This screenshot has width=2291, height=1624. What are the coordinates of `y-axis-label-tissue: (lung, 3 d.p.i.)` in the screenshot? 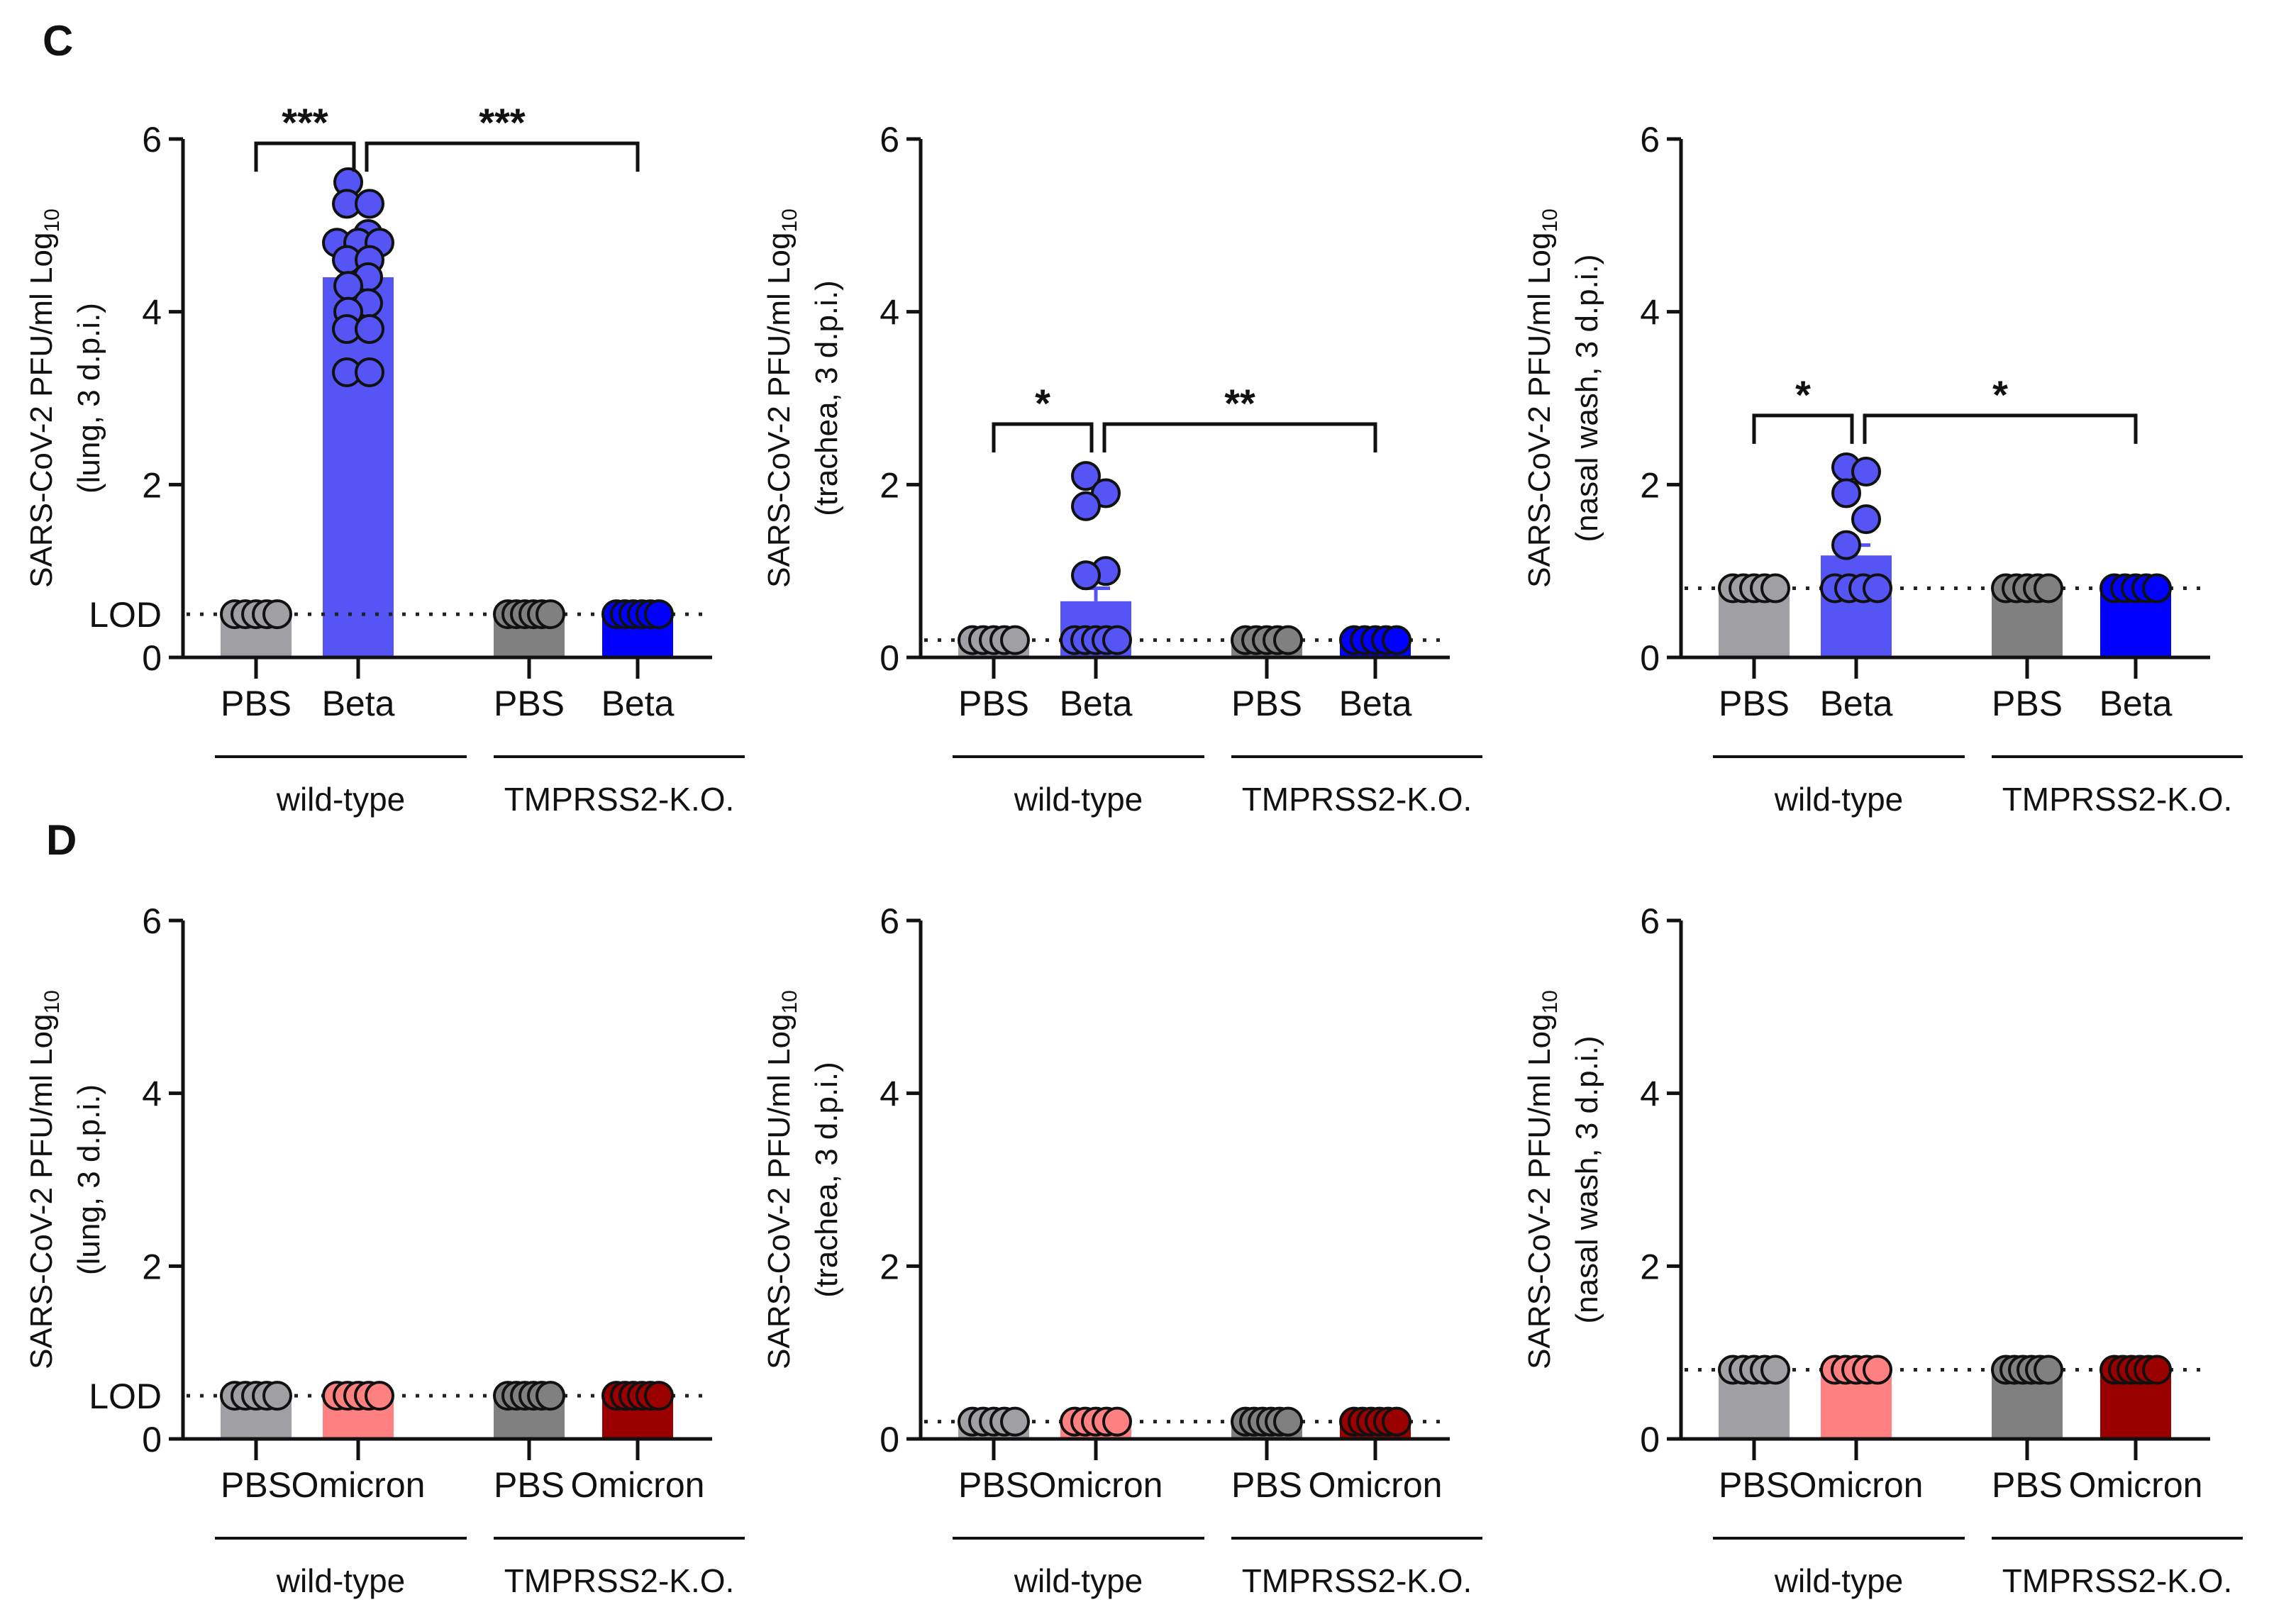 It's located at (89, 1179).